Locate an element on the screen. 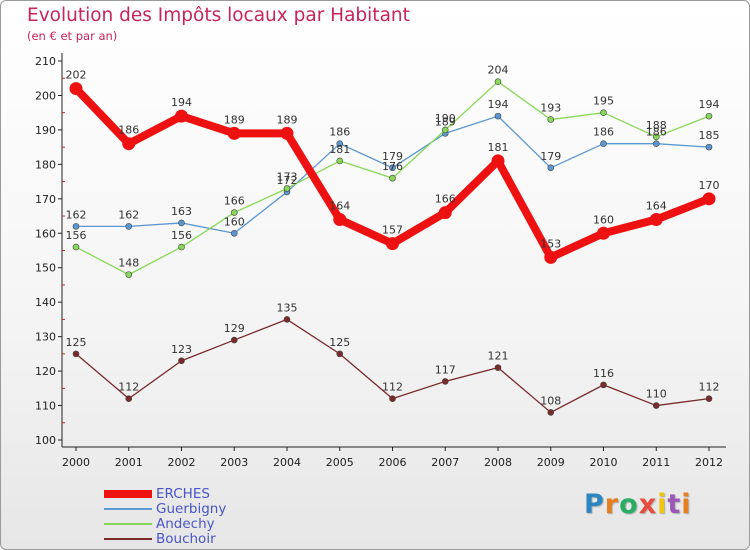 This screenshot has width=750, height=550. legend-item-bouchoir: Bouchoir is located at coordinates (160, 539).